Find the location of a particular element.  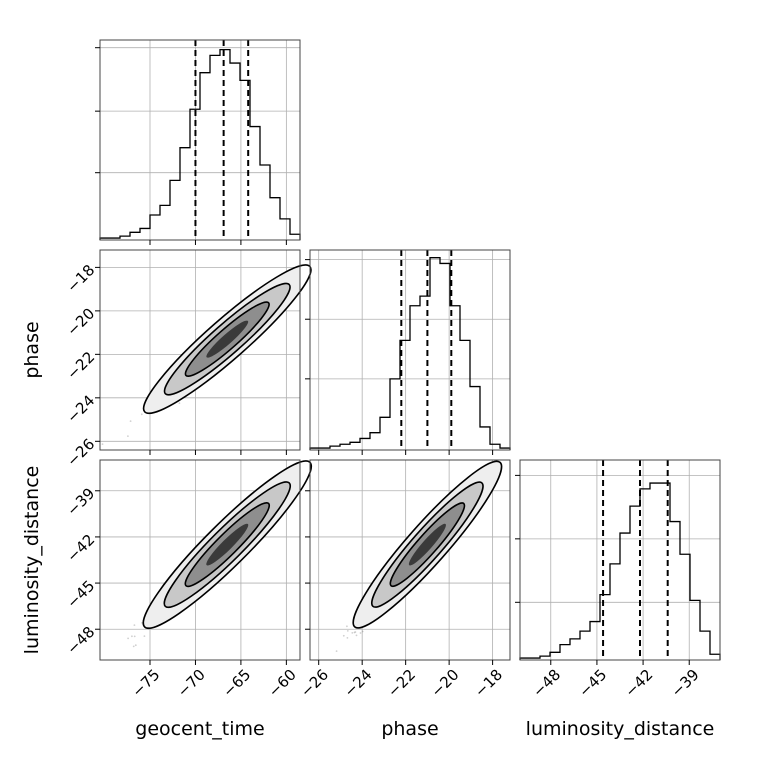

x-tick-label: −70 is located at coordinates (191, 683).